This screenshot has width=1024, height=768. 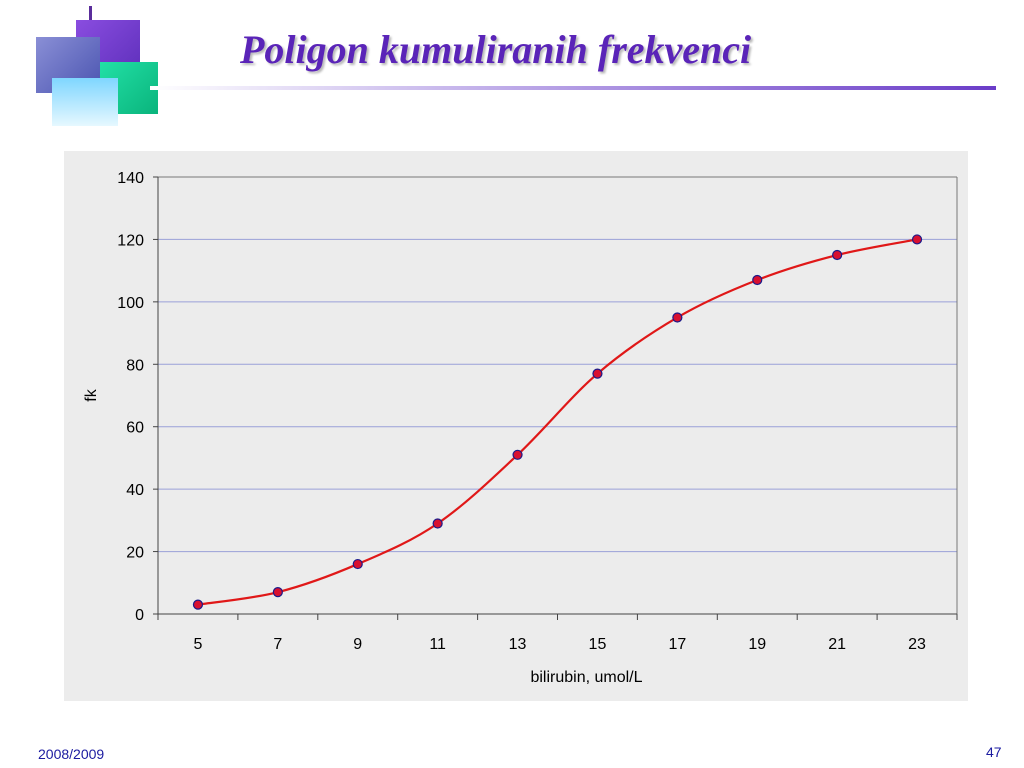 I want to click on y-tick-label: 140, so click(x=130, y=178).